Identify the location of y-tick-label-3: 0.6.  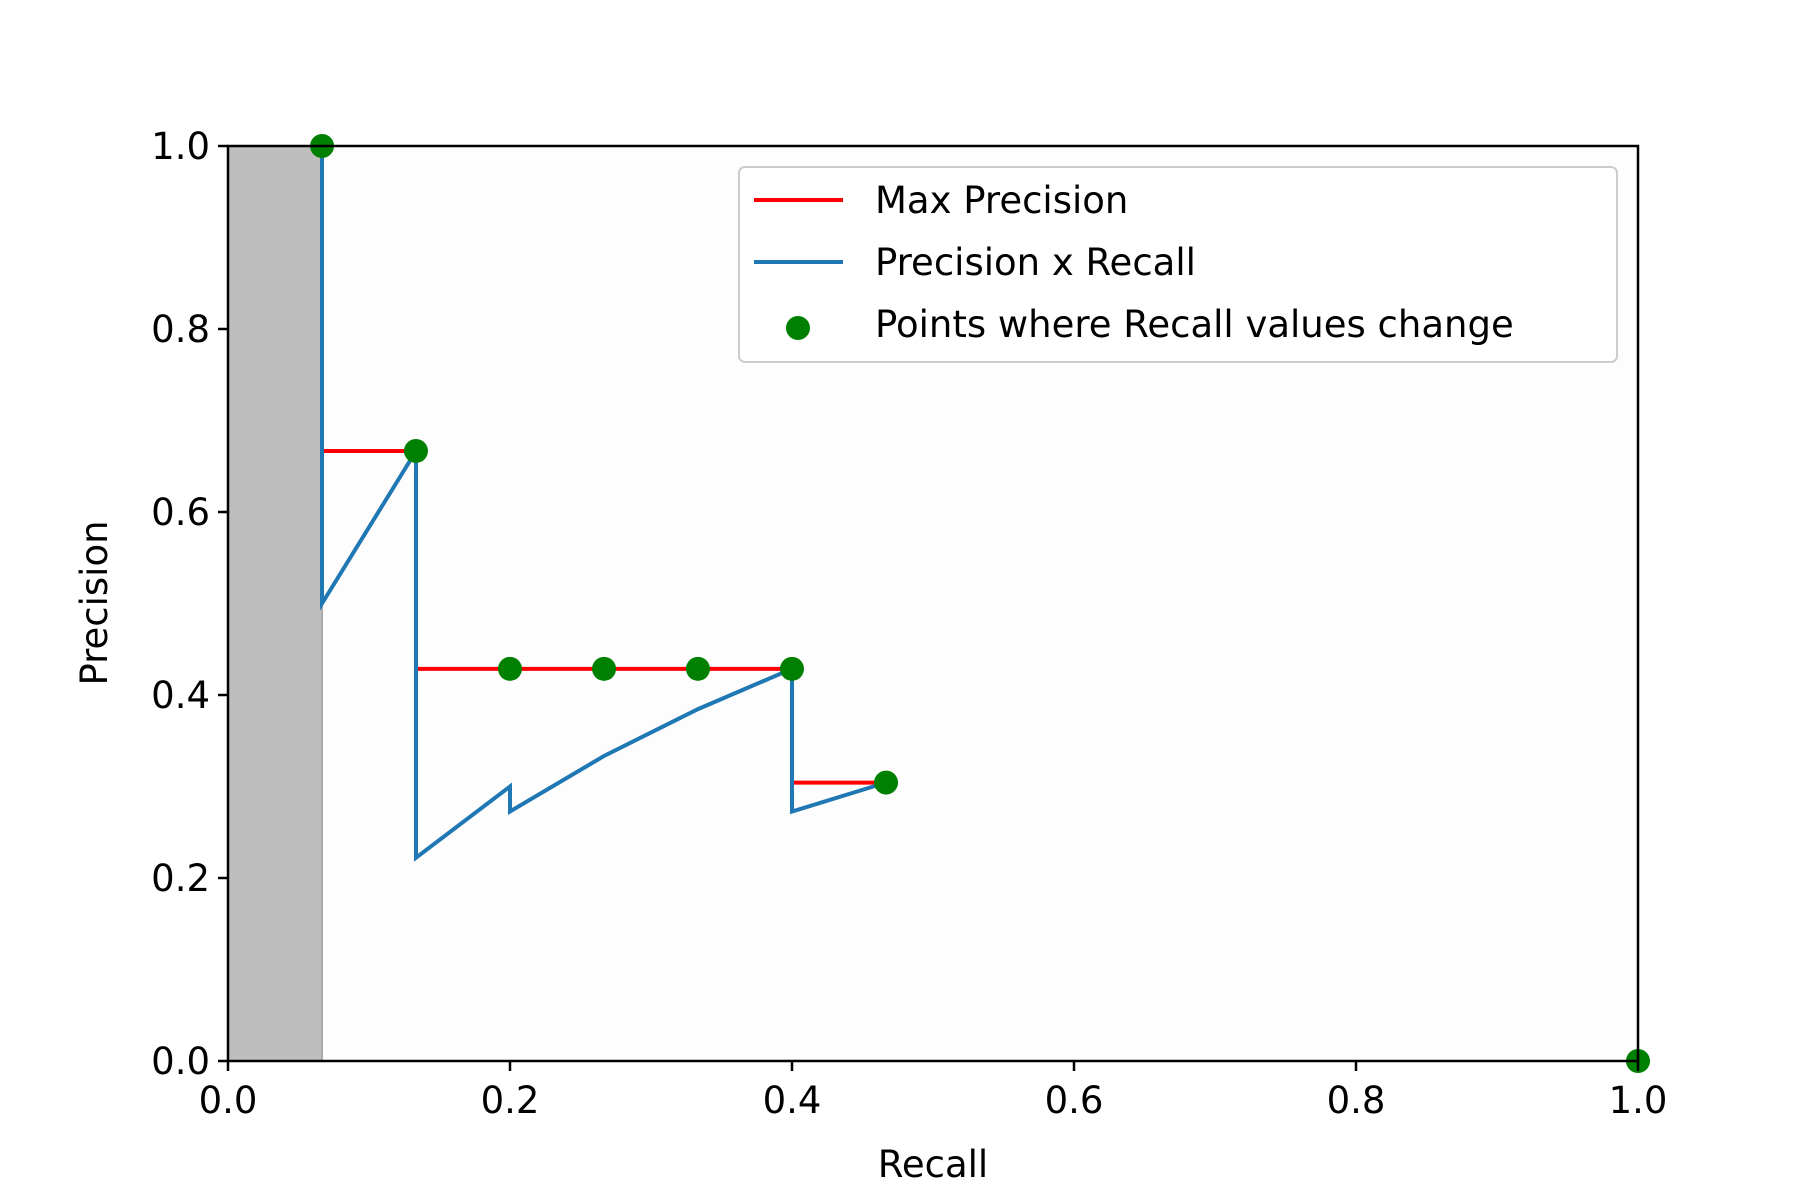
(180, 512).